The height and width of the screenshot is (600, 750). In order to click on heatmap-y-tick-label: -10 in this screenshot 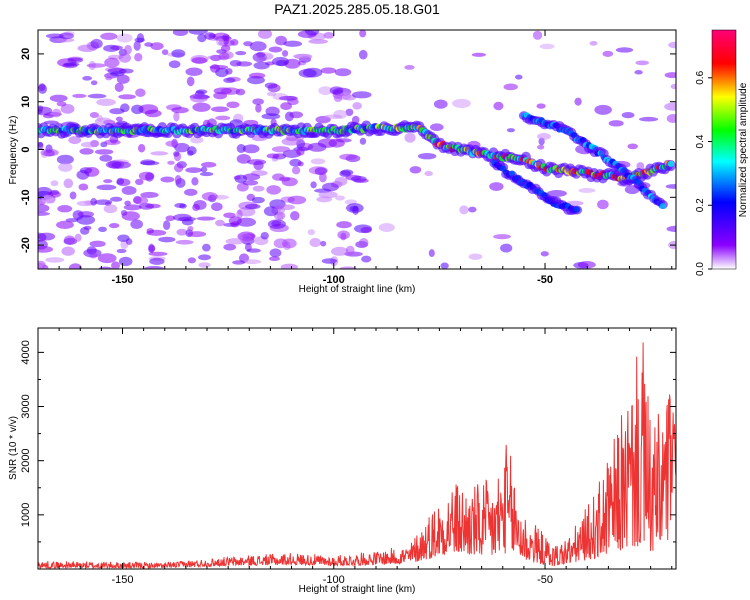, I will do `click(26, 197)`.